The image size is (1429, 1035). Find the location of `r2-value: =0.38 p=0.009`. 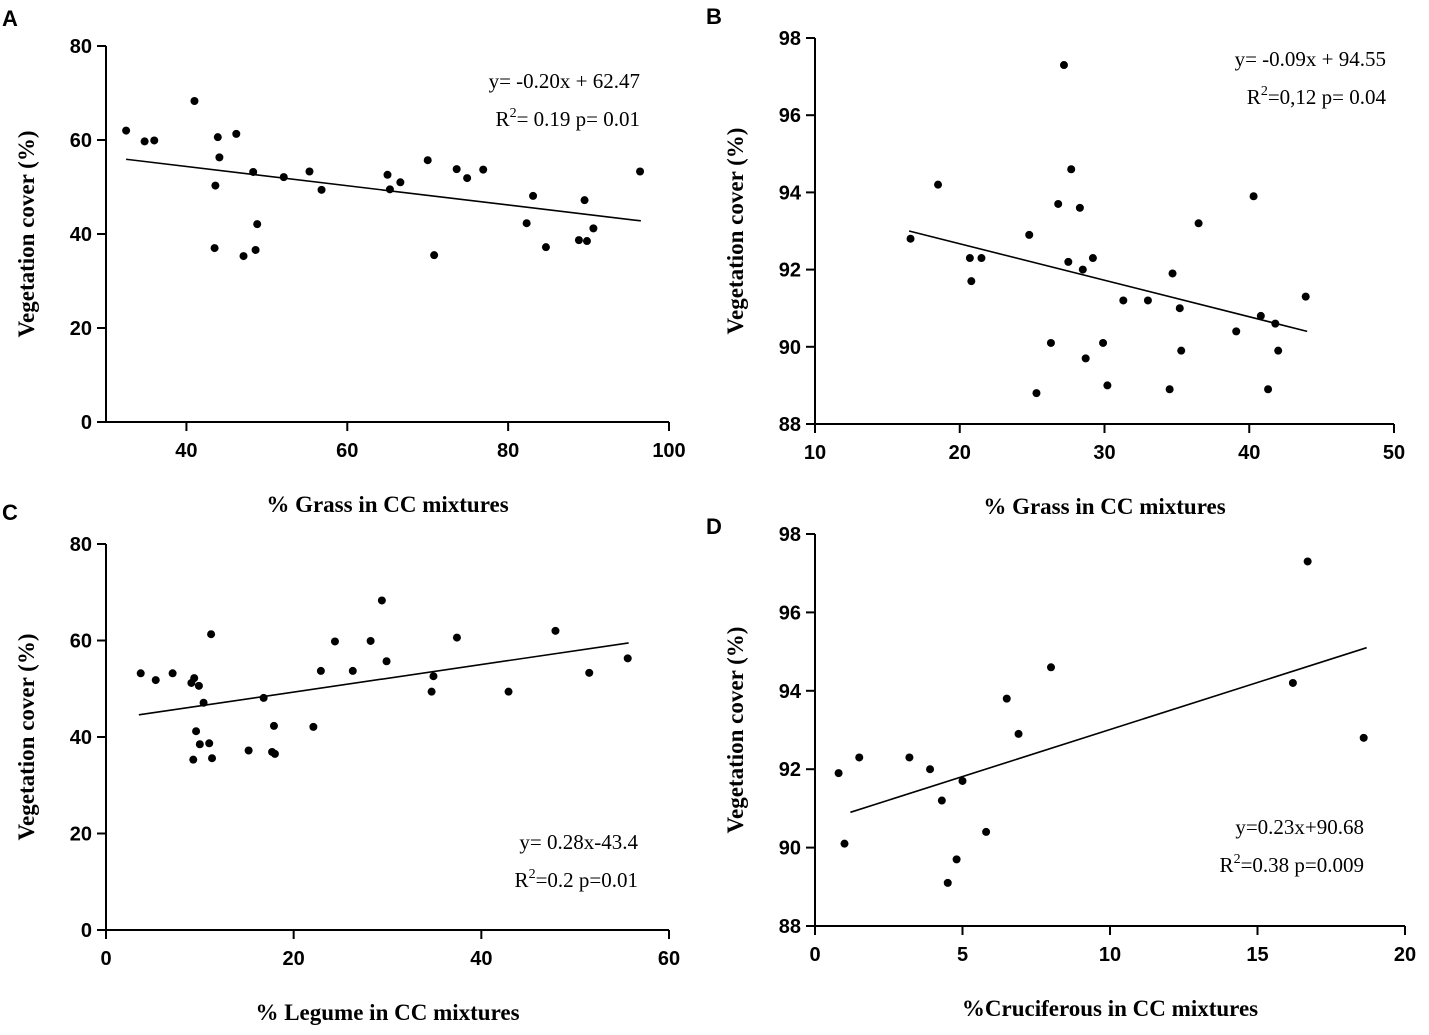

r2-value: =0.38 p=0.009 is located at coordinates (1302, 865).